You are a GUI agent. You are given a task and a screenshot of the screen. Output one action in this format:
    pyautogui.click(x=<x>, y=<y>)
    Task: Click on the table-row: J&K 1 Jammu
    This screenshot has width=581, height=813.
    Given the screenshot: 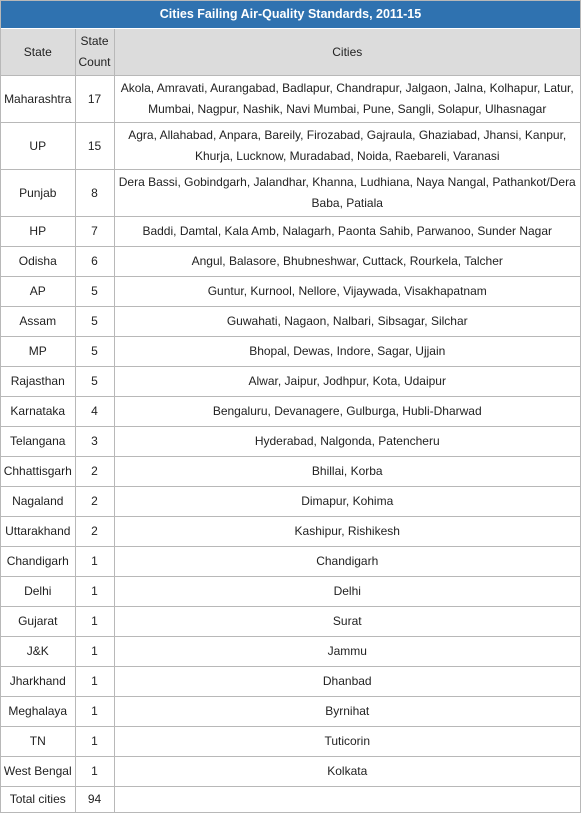 What is the action you would take?
    pyautogui.click(x=290, y=651)
    